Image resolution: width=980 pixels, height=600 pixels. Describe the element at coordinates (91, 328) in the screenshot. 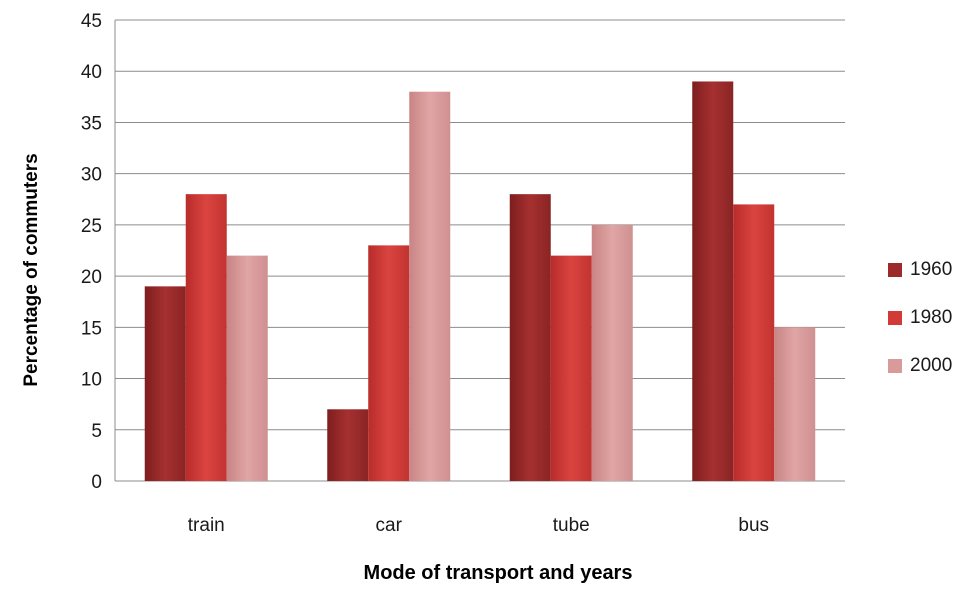

I see `y-tick-label: 15` at that location.